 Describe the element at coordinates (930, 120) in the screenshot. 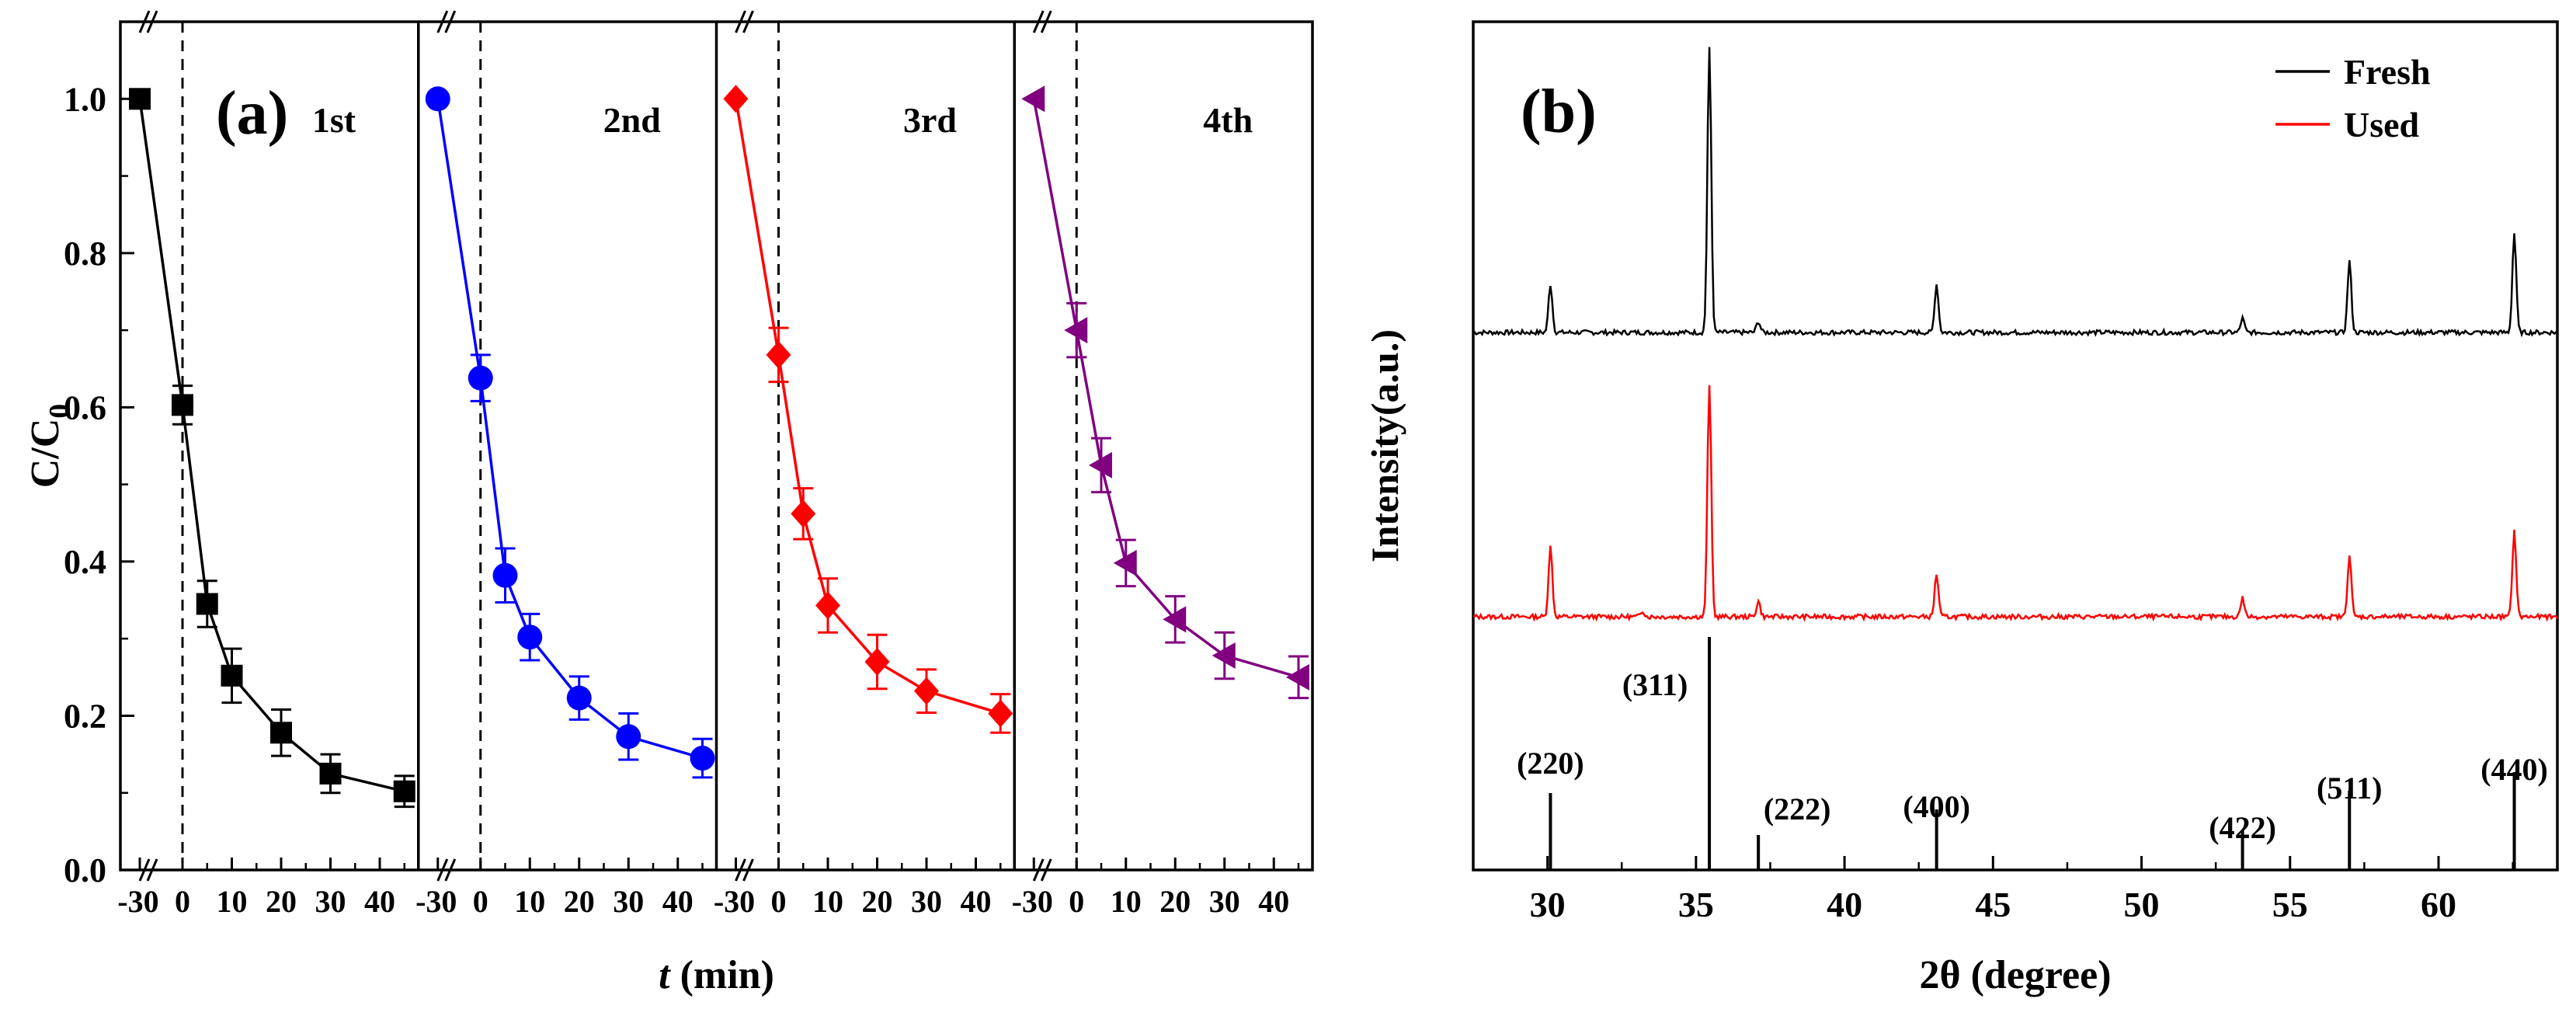

I see `series-label: 3rd` at that location.